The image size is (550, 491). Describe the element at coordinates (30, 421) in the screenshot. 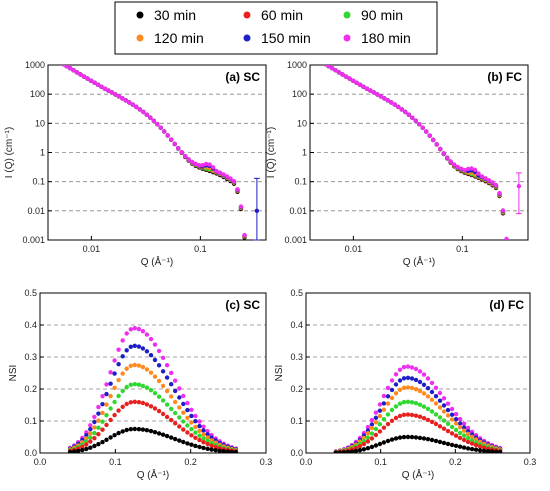

I see `y-tick-label: 0.1` at that location.